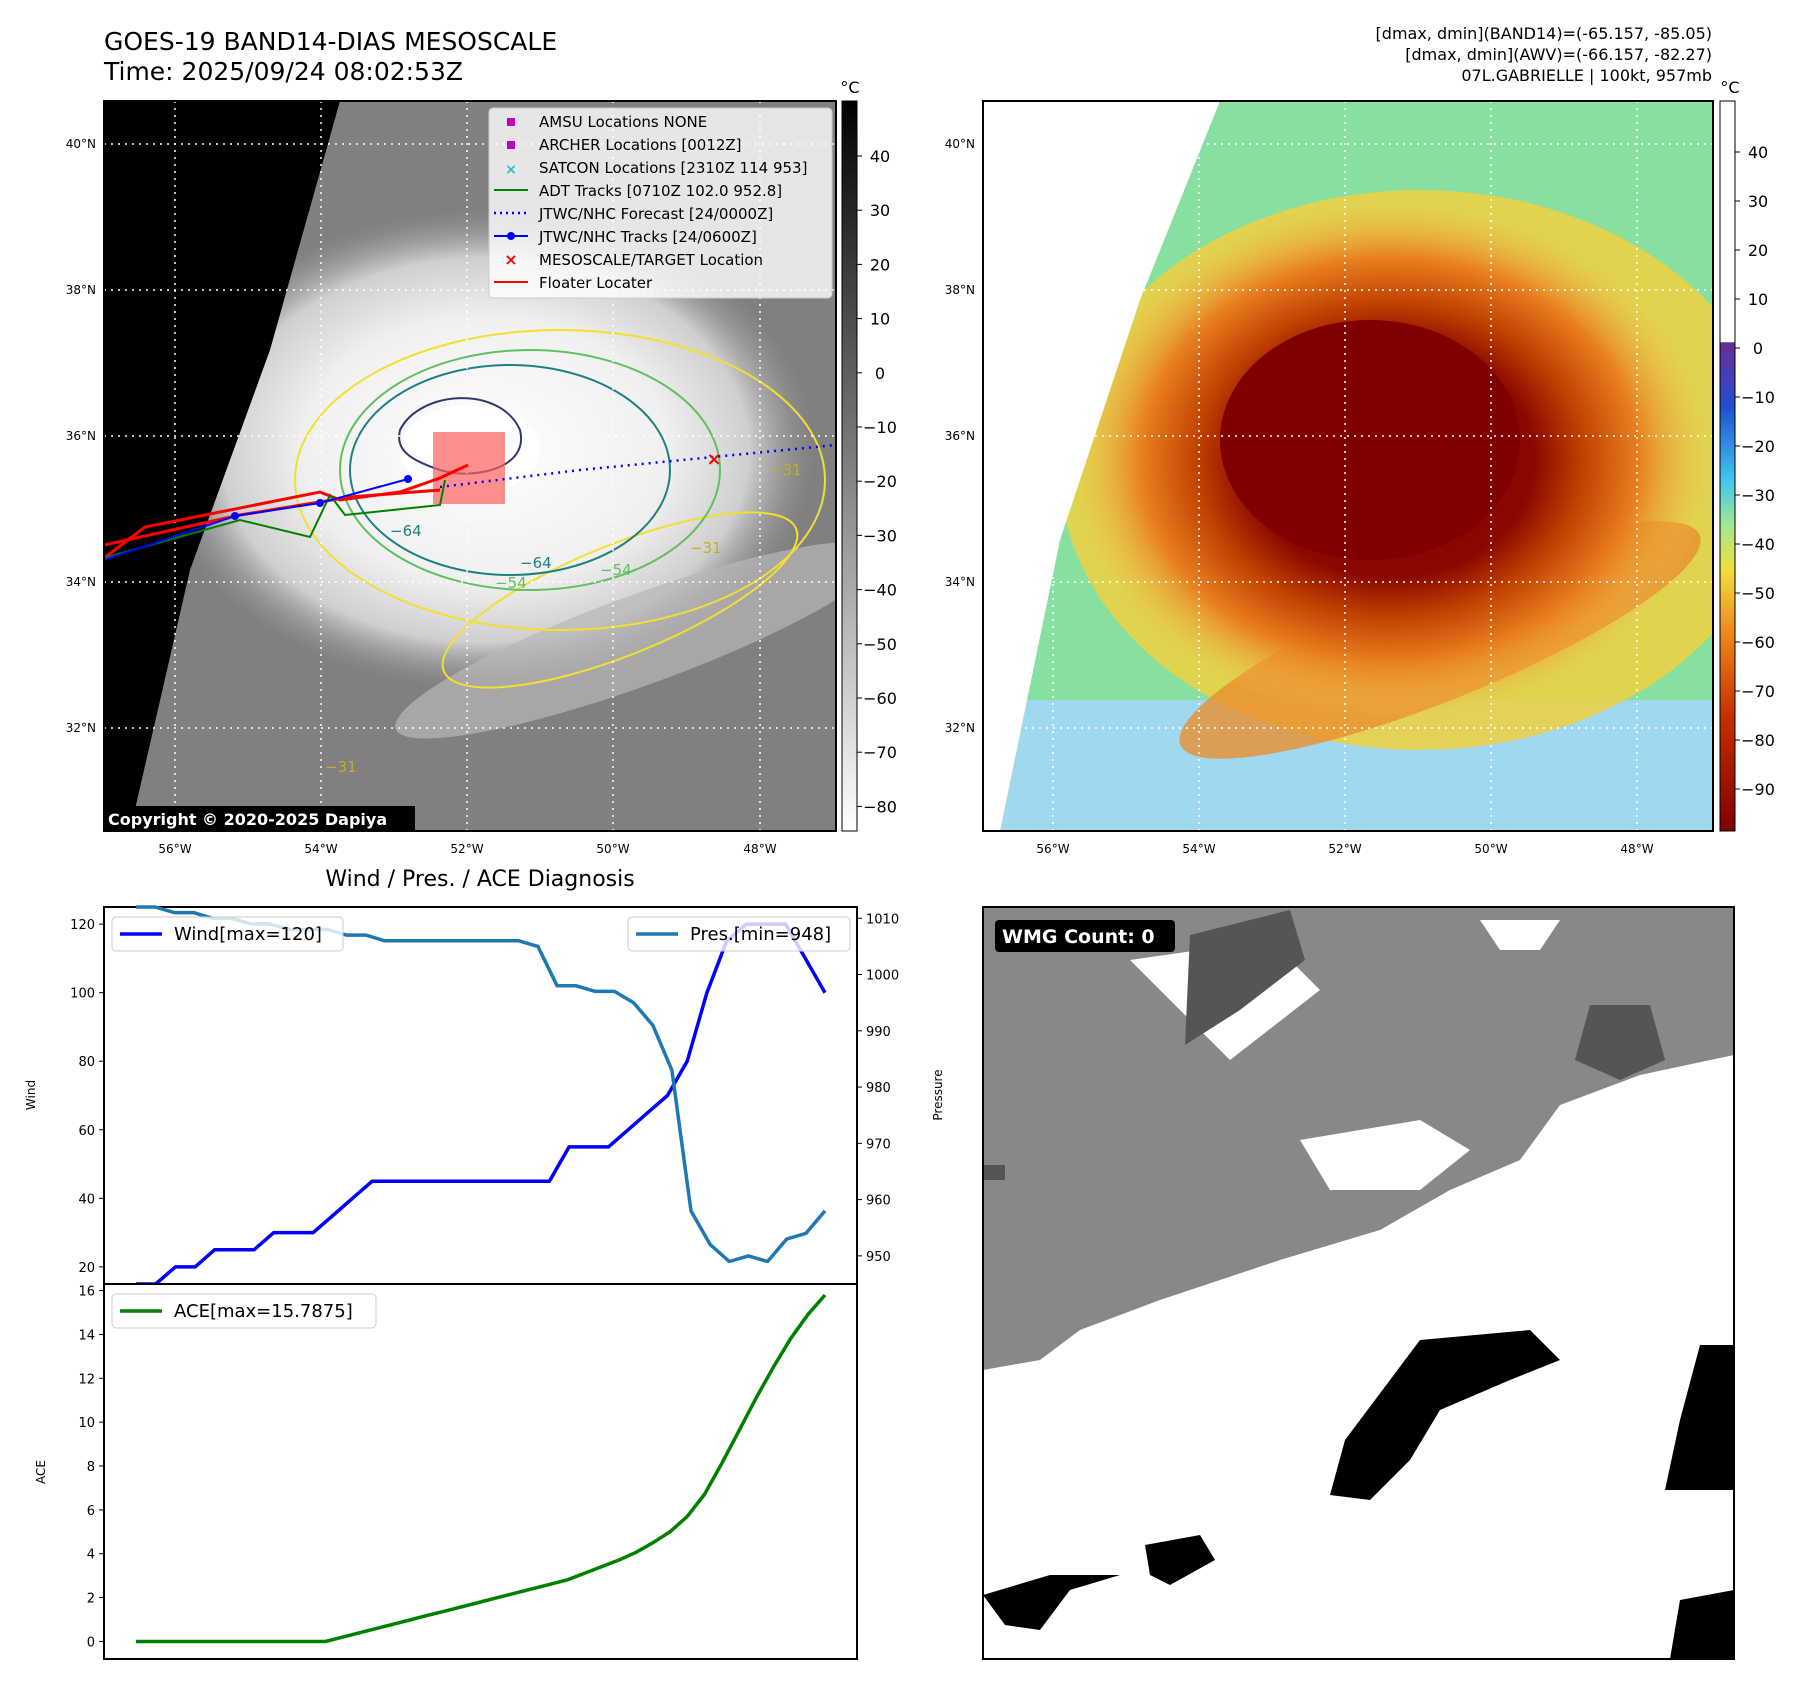  I want to click on target-location-marker: ×, so click(713, 459).